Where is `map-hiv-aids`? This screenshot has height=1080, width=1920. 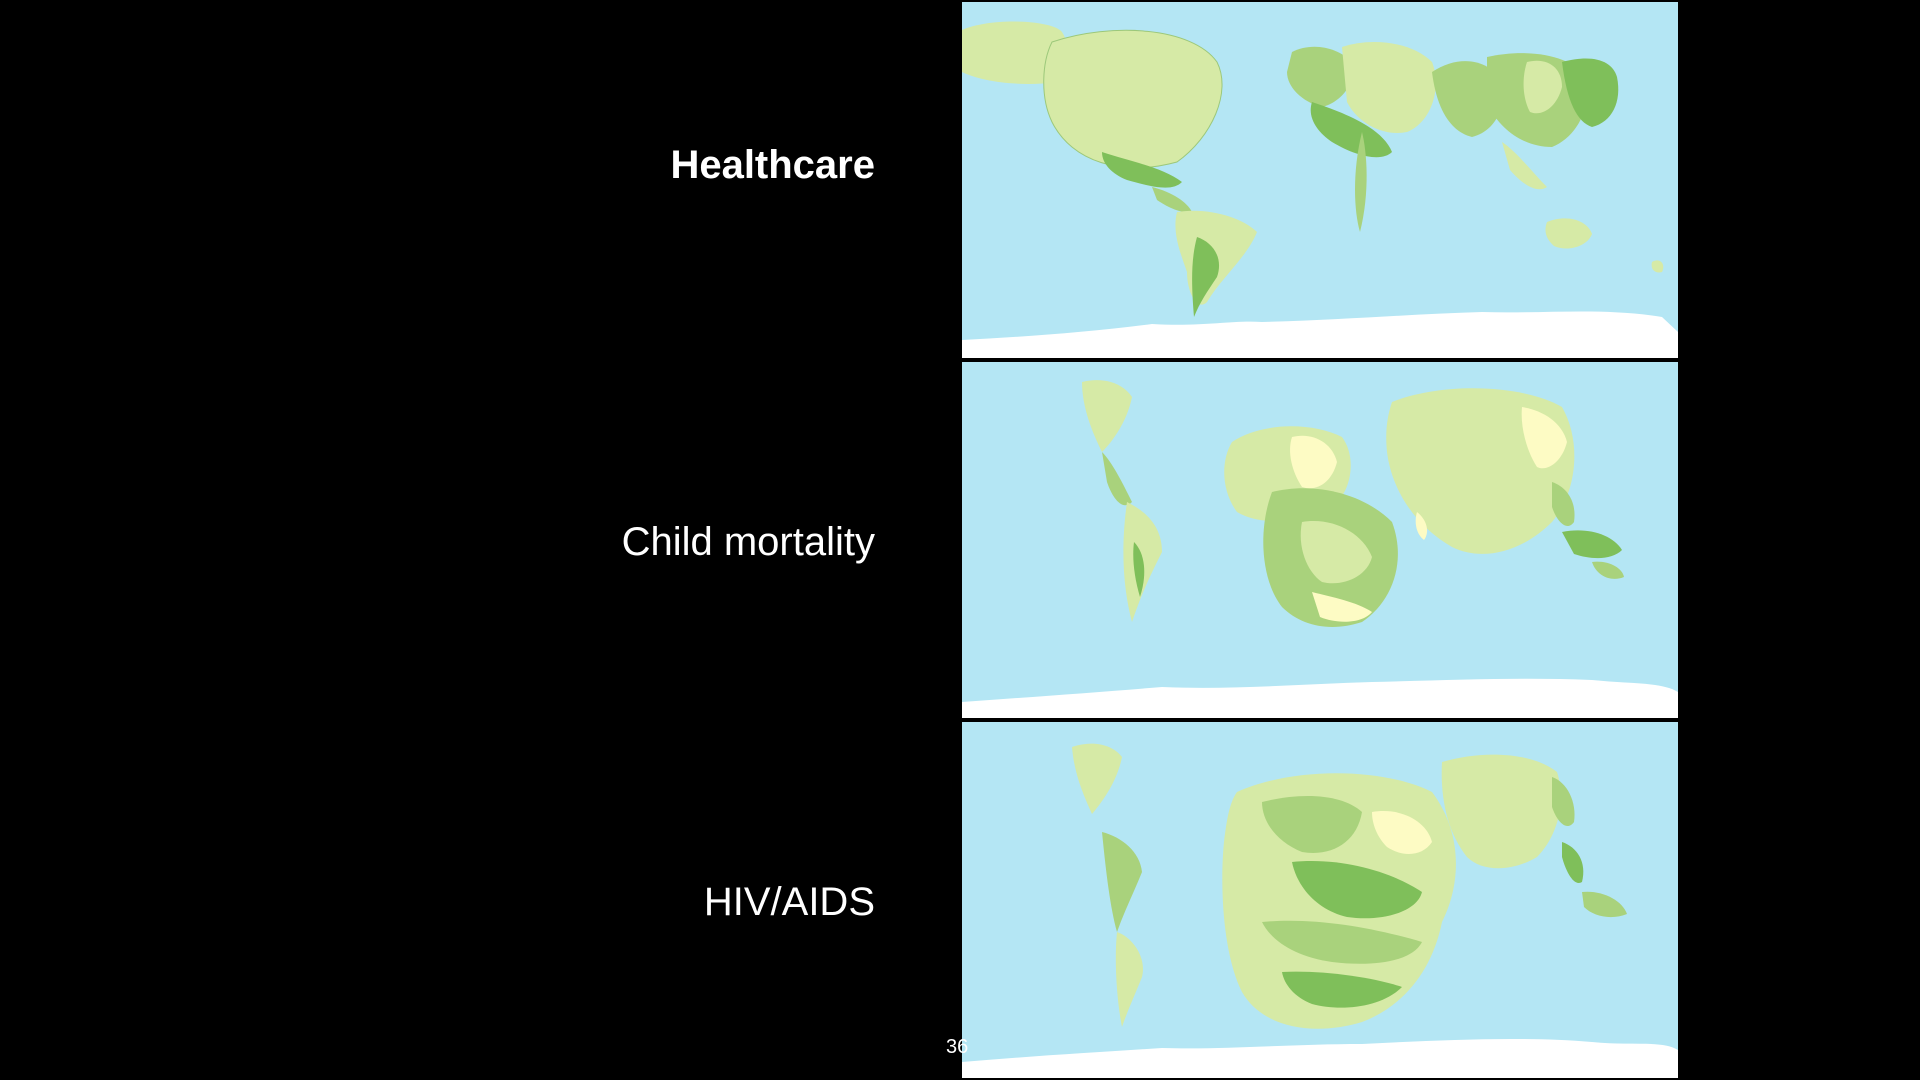
map-hiv-aids is located at coordinates (1320, 900).